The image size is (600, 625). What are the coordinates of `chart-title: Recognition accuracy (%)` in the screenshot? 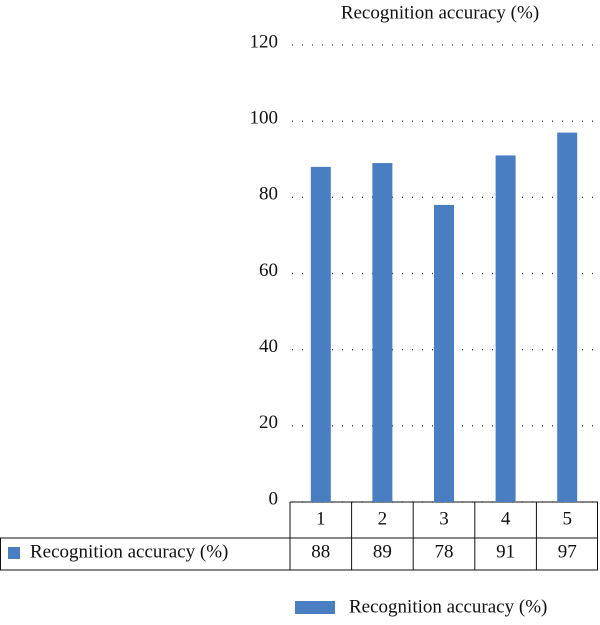 It's located at (440, 12).